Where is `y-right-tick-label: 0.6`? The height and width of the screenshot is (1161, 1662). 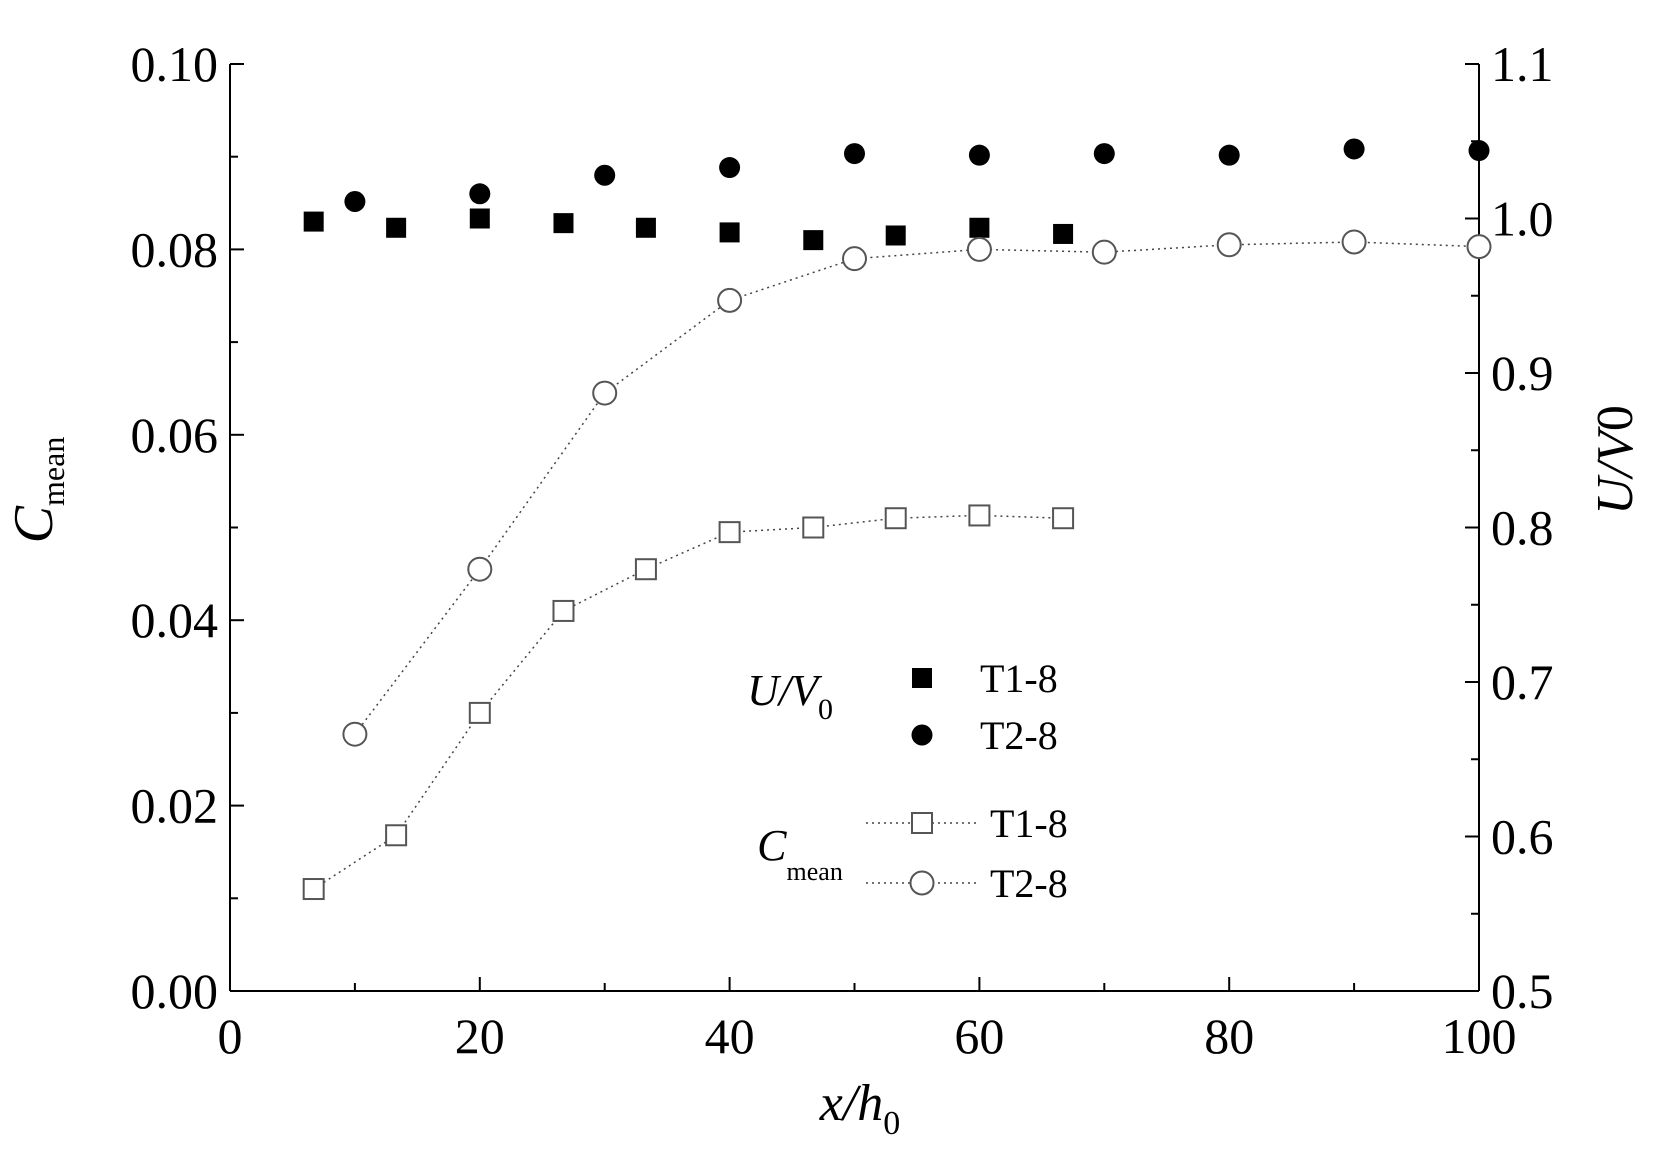 y-right-tick-label: 0.6 is located at coordinates (1522, 837).